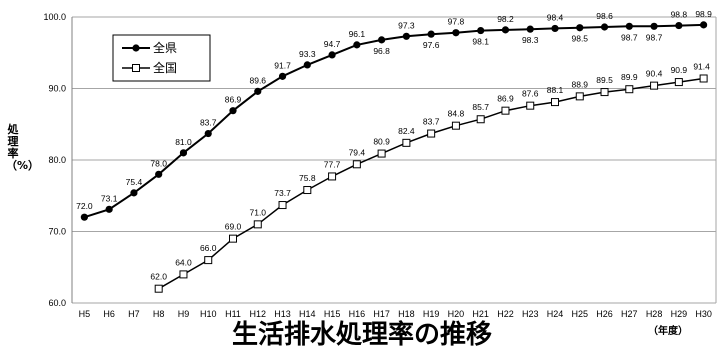 This screenshot has height=350, width=724. Describe the element at coordinates (629, 77) in the screenshot. I see `data-label-zenkoku: 89.9` at that location.